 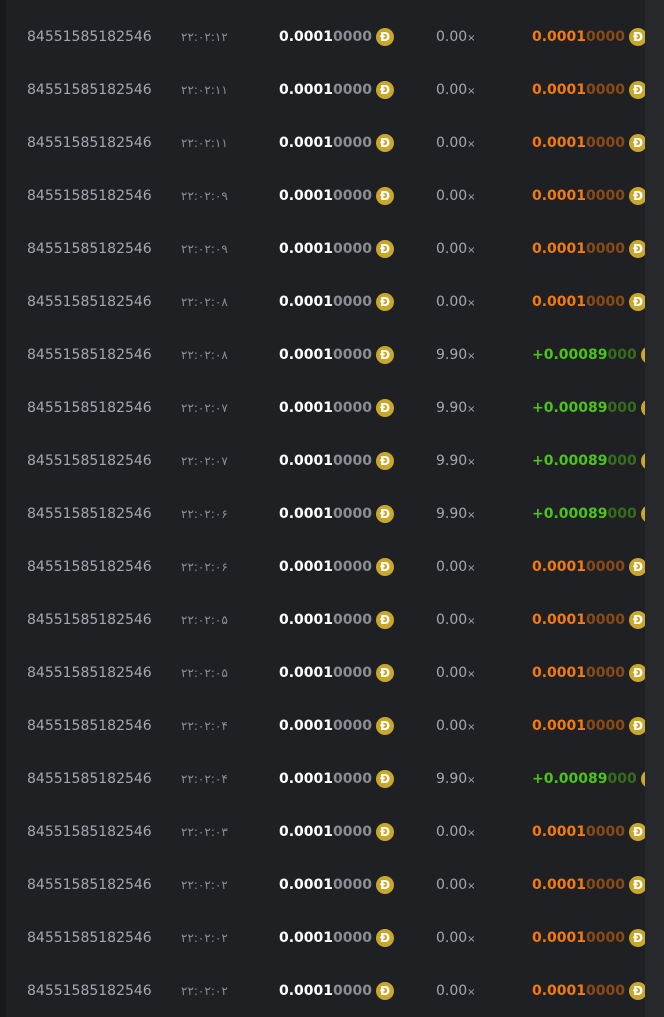 What do you see at coordinates (622, 513) in the screenshot?
I see `payout-dim: 000` at bounding box center [622, 513].